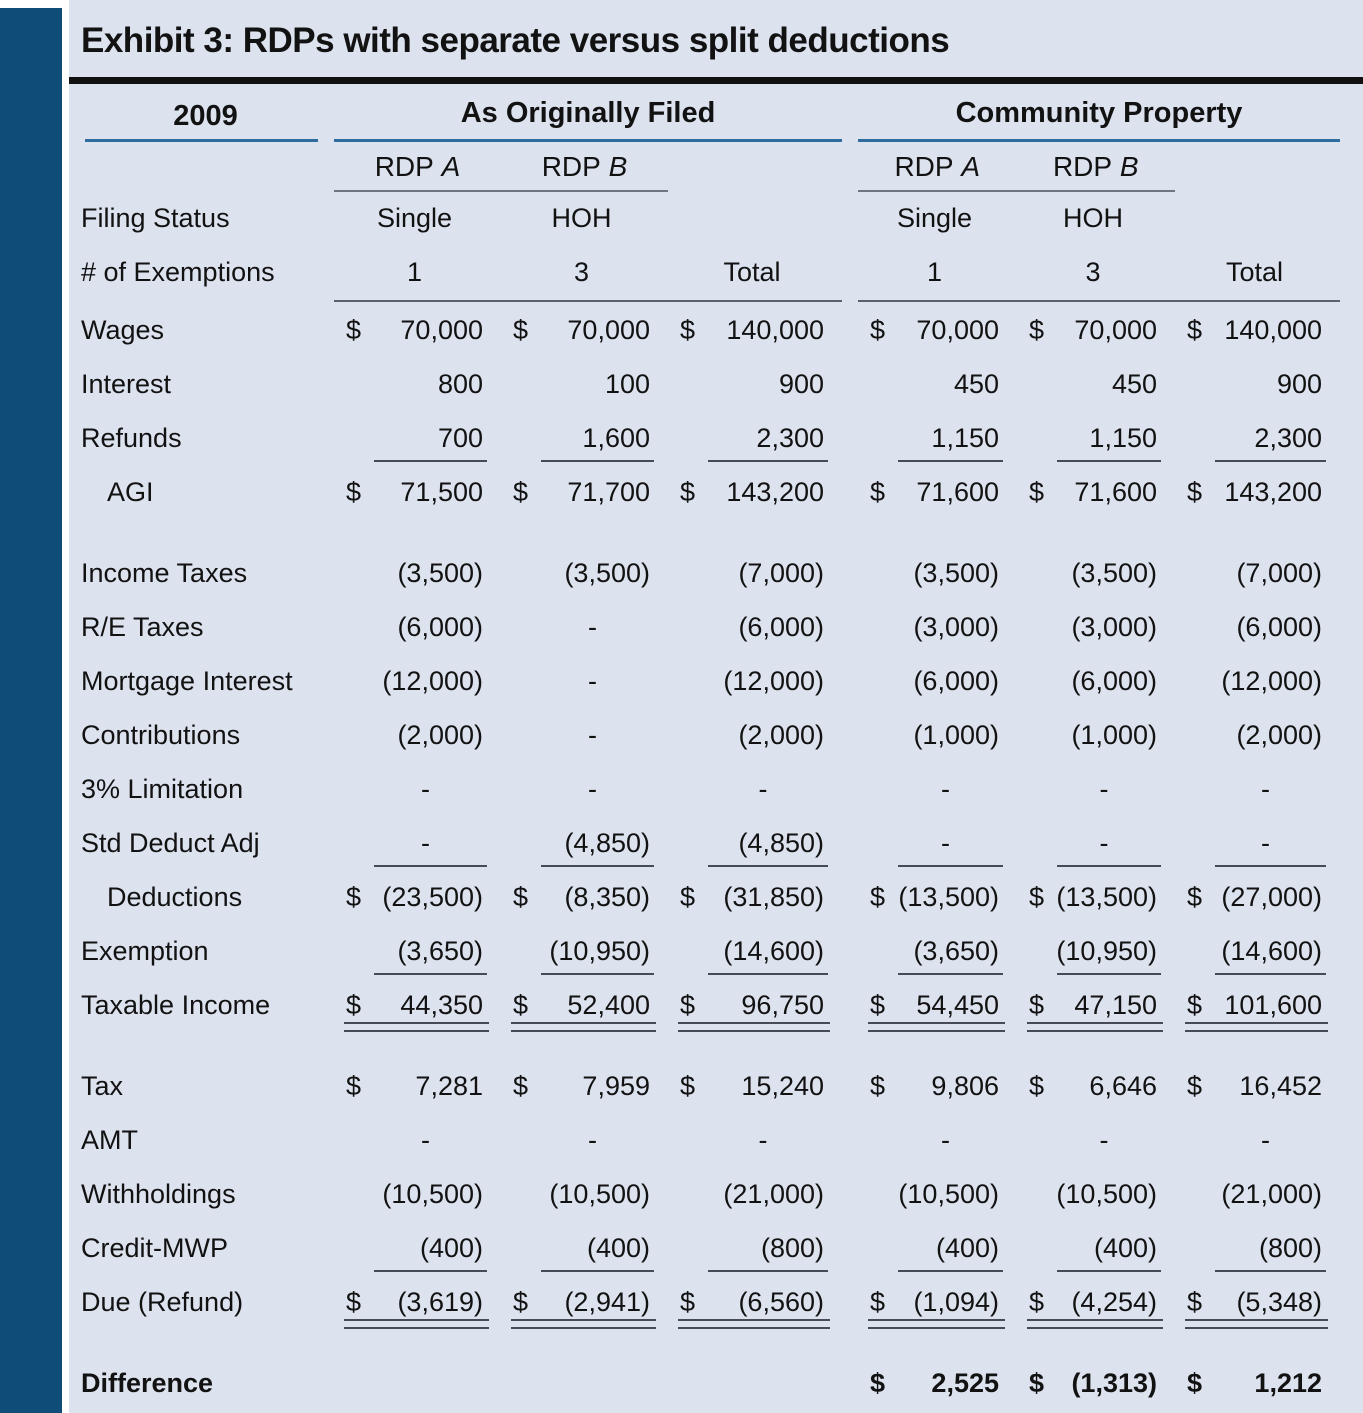 The width and height of the screenshot is (1363, 1413). Describe the element at coordinates (581, 218) in the screenshot. I see `cell-value: HOH` at that location.